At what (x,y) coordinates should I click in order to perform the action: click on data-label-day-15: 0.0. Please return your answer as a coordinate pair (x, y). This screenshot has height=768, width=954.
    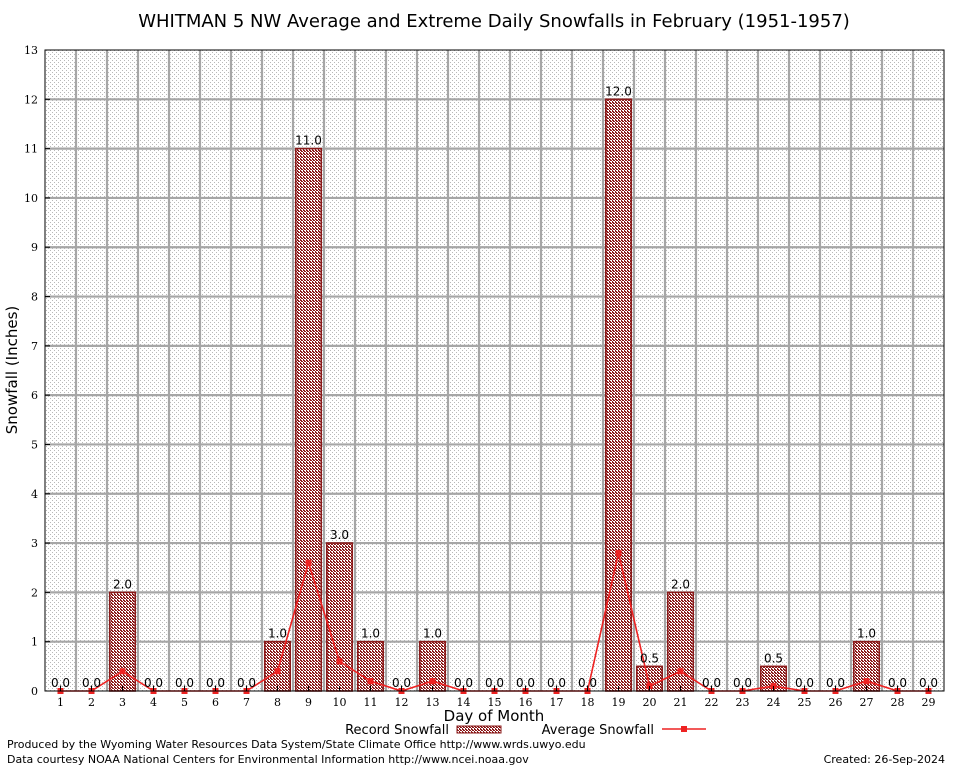
    Looking at the image, I should click on (494, 683).